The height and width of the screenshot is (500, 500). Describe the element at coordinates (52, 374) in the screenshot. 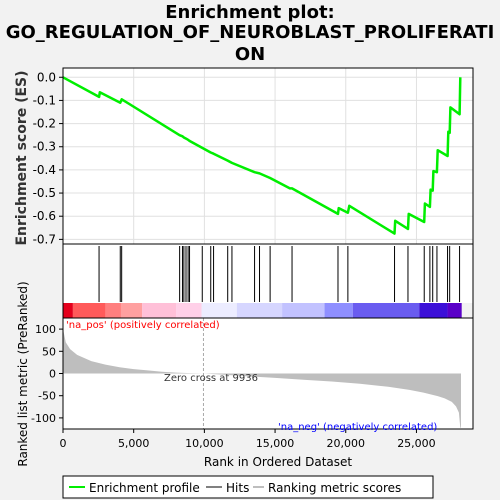

I see `metric-y-tick-label: 0` at that location.